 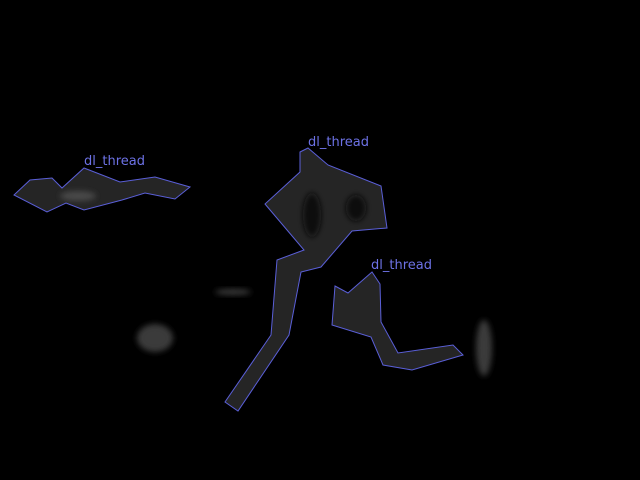 What do you see at coordinates (233, 292) in the screenshot?
I see `unlabelled-streak` at bounding box center [233, 292].